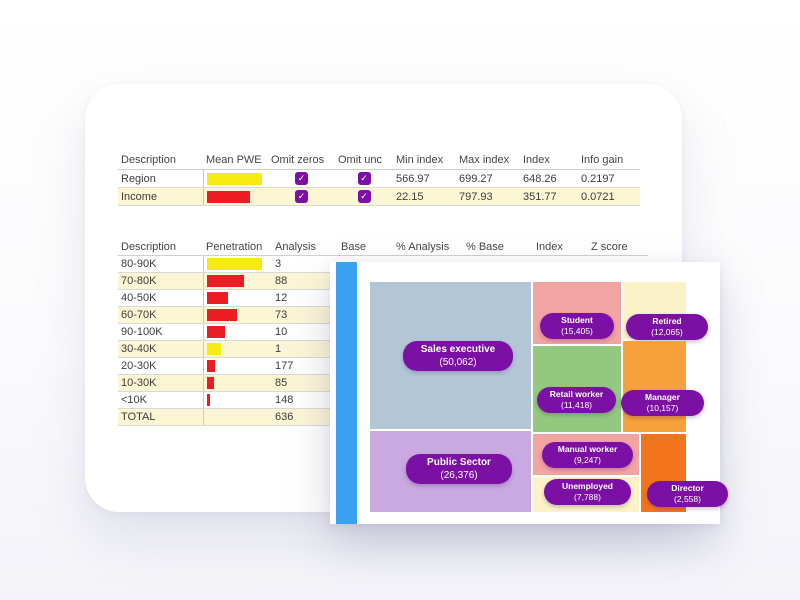  What do you see at coordinates (360, 159) in the screenshot?
I see `column-header-omit-unc: Omit unc` at bounding box center [360, 159].